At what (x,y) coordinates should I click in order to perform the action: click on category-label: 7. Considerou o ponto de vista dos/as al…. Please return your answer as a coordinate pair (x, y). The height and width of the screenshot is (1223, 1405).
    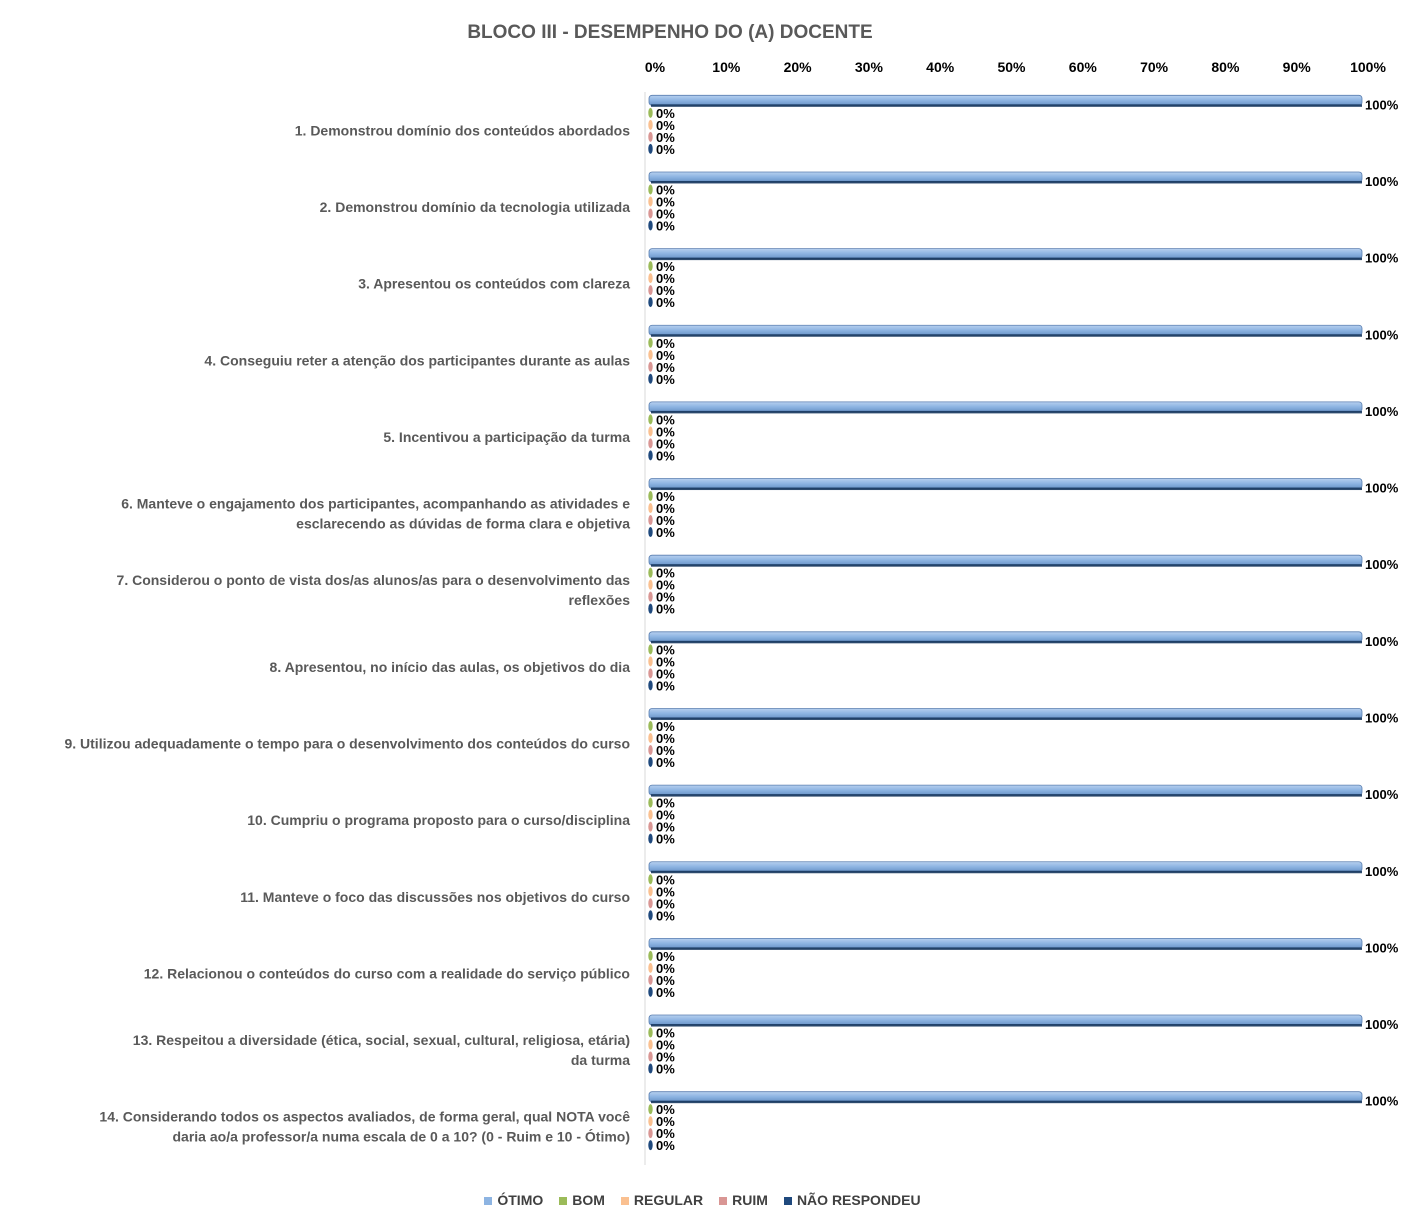
    Looking at the image, I should click on (374, 590).